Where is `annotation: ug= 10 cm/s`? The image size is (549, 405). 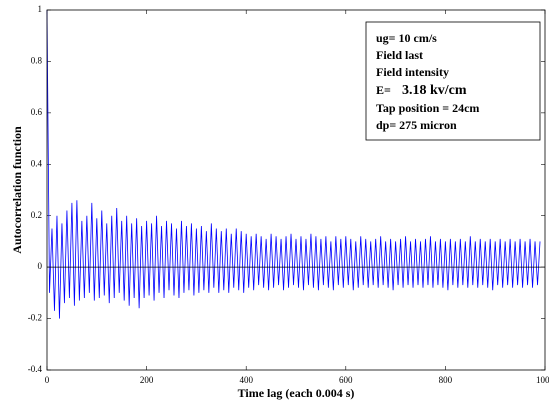
annotation: ug= 10 cm/s is located at coordinates (406, 38).